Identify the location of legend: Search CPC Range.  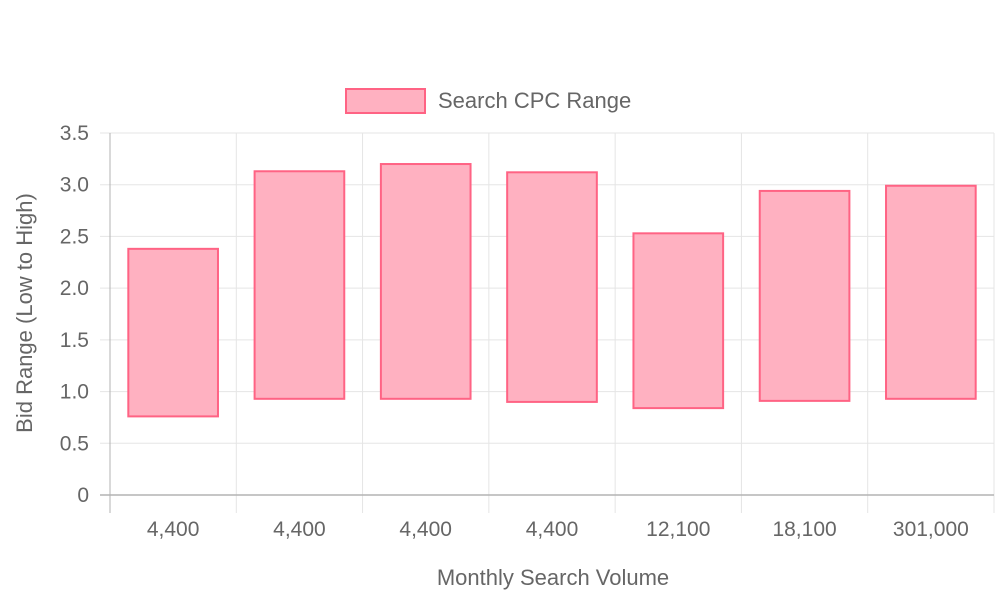
(488, 101).